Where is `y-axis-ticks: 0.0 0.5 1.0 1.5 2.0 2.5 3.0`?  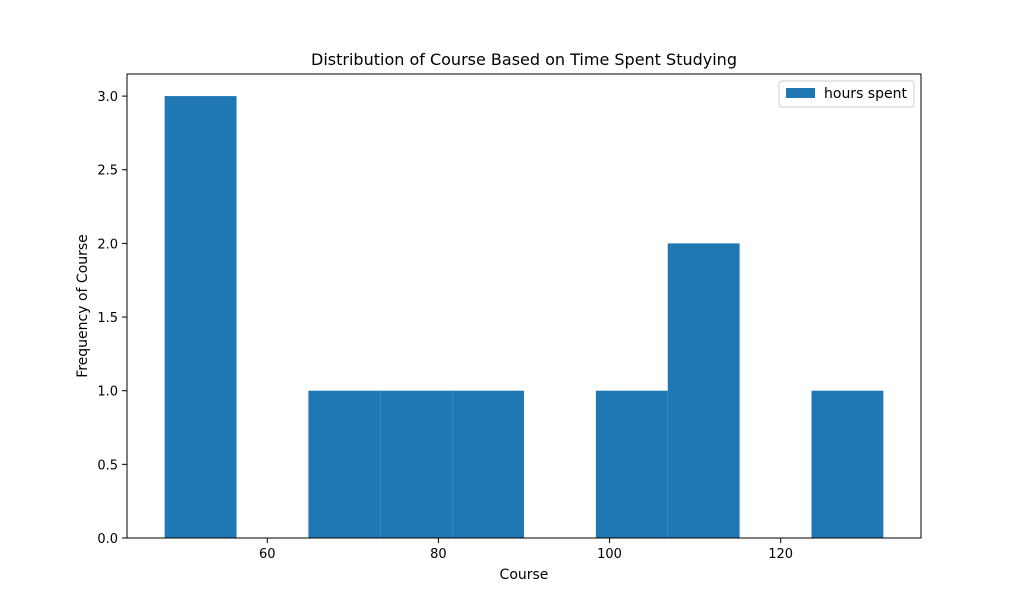 y-axis-ticks: 0.0 0.5 1.0 1.5 2.0 2.5 3.0 is located at coordinates (112, 318).